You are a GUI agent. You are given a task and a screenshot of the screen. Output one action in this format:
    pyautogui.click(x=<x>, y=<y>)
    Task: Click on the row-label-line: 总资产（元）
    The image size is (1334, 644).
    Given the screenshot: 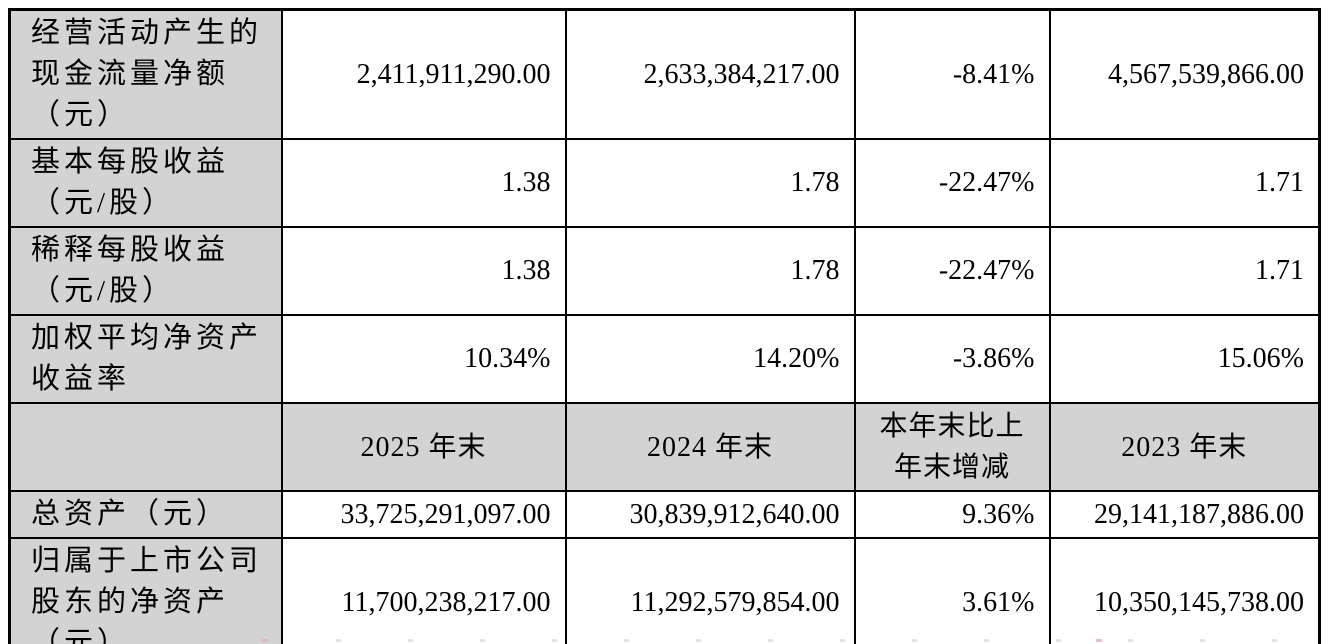 What is the action you would take?
    pyautogui.click(x=130, y=514)
    